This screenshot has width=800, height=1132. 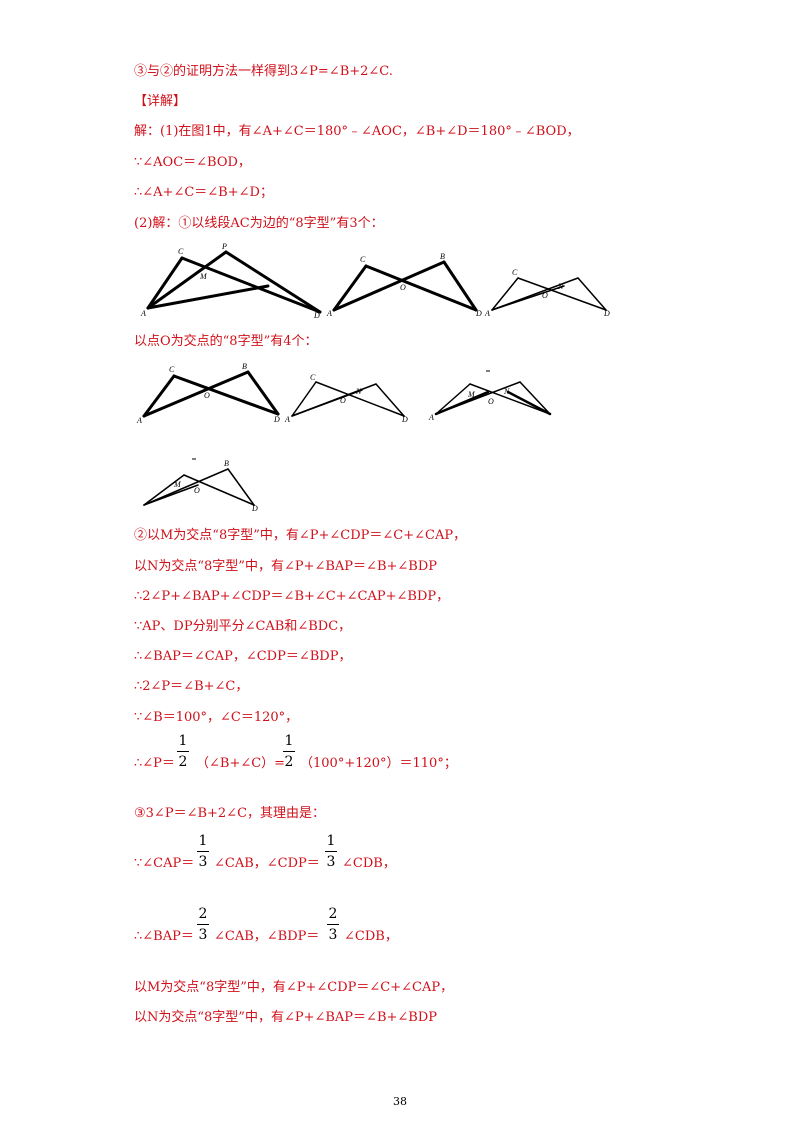 I want to click on fraction-half-2: 1 2, so click(x=289, y=751).